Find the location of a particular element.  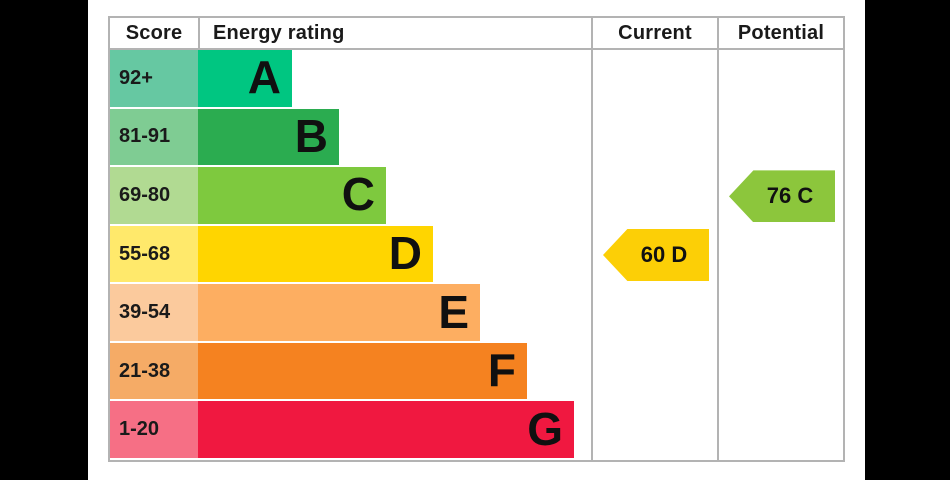

band-row-a: 92+ A is located at coordinates (350, 79).